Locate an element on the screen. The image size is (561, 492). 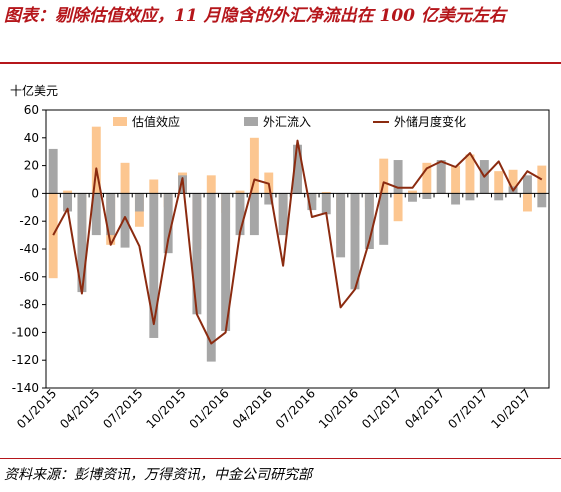
x-tick-label: 07/2017 is located at coordinates (467, 408).